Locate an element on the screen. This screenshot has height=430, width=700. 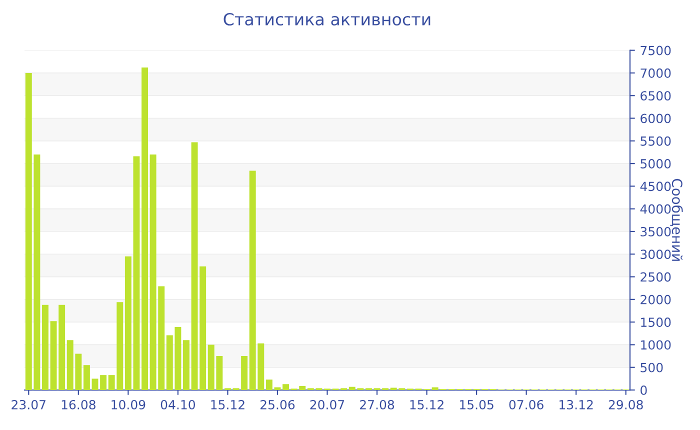
x-tick-label: 29.08 is located at coordinates (625, 405).